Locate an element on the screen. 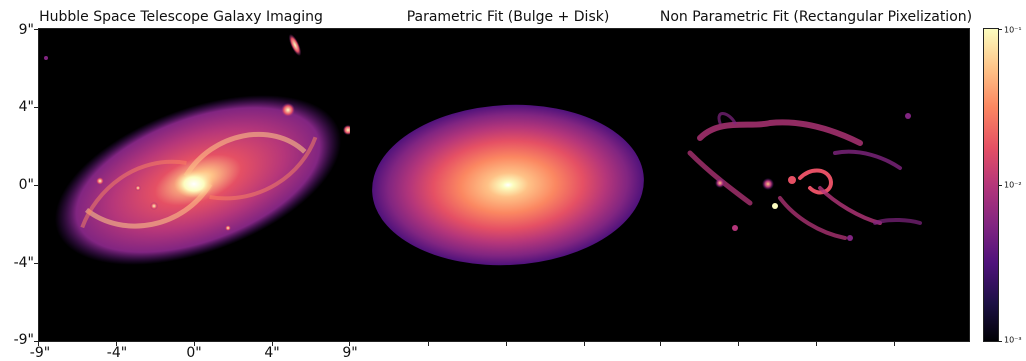 Image resolution: width=1026 pixels, height=361 pixels. y-tick-label: -9" is located at coordinates (23, 340).